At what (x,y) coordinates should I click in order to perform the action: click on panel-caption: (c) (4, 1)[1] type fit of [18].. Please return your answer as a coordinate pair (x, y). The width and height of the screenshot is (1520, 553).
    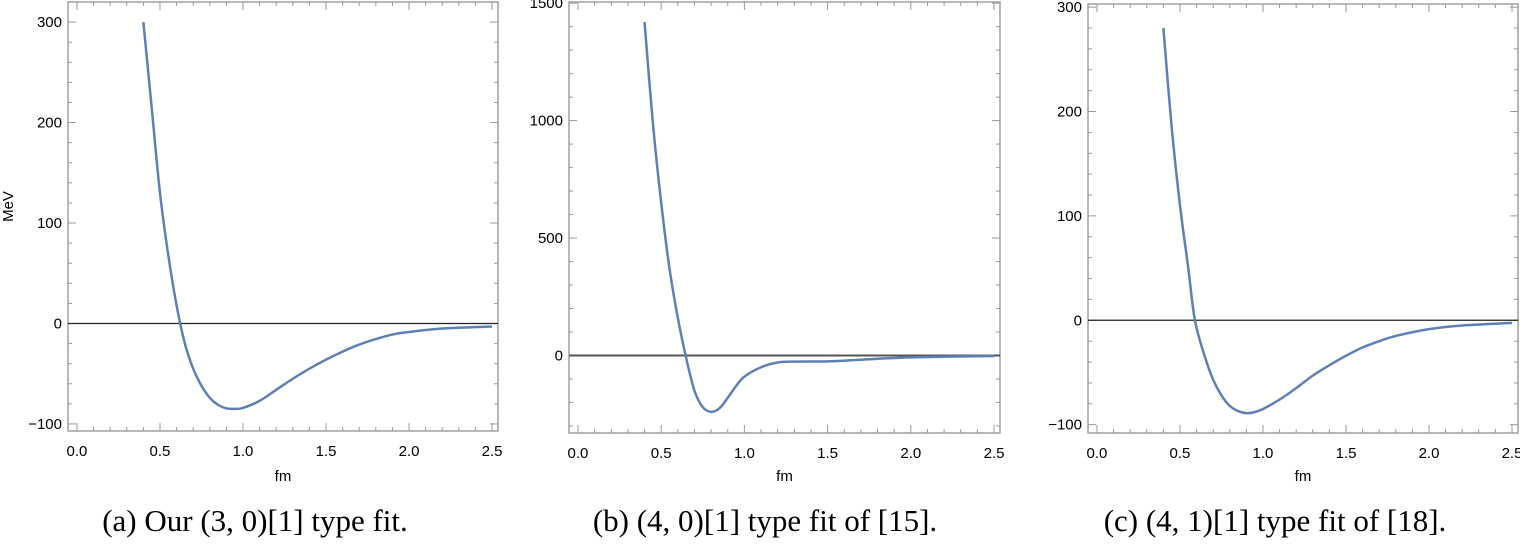
    Looking at the image, I should click on (1275, 520).